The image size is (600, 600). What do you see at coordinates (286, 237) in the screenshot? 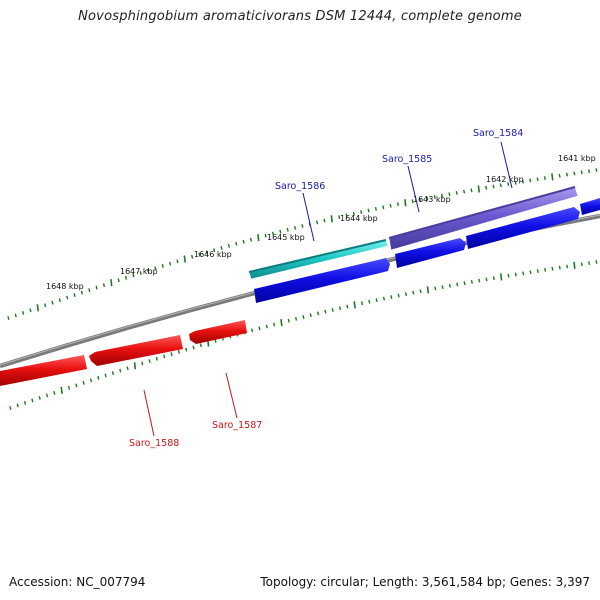
I see `scale-label-1645: 1645 kbp` at bounding box center [286, 237].